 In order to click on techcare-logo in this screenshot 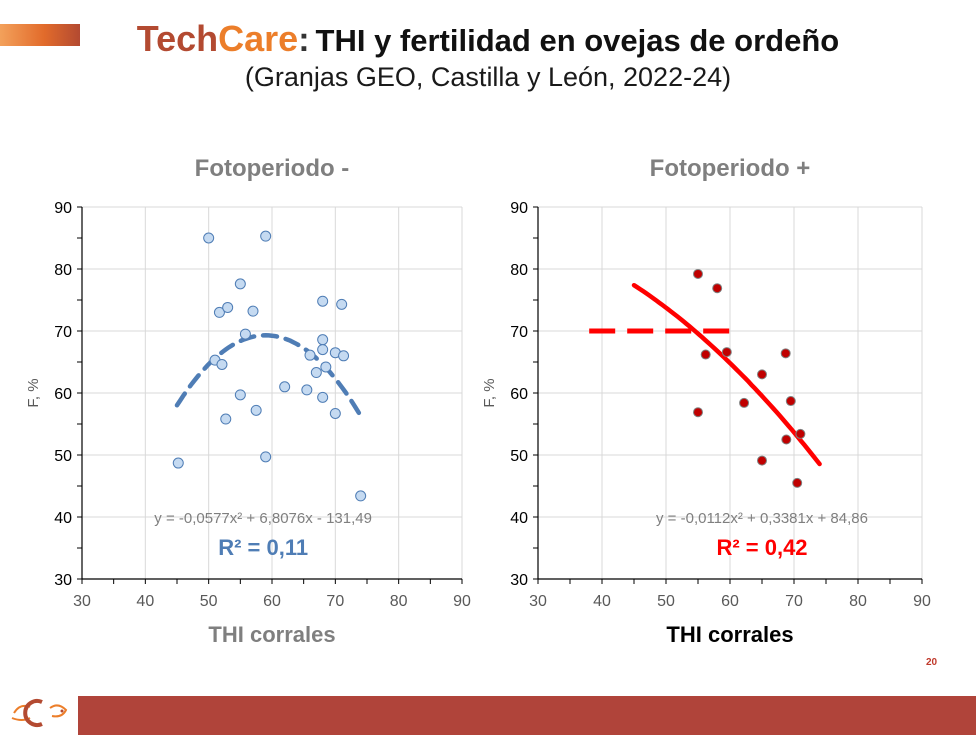, I will do `click(39, 713)`.